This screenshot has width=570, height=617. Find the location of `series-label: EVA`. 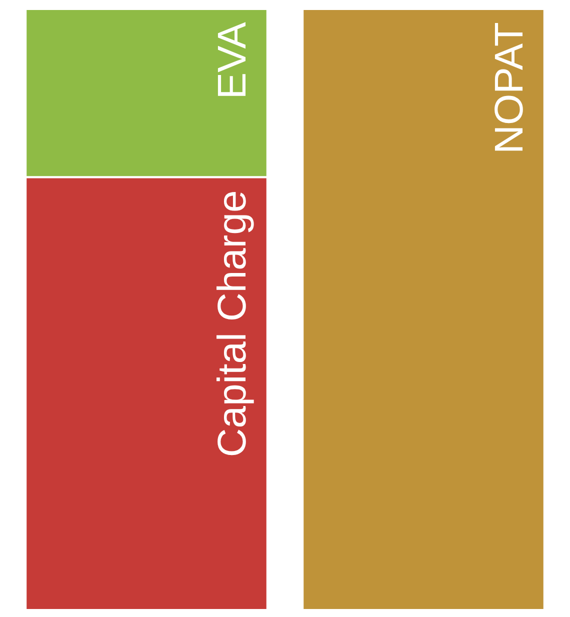

series-label: EVA is located at coordinates (232, 61).